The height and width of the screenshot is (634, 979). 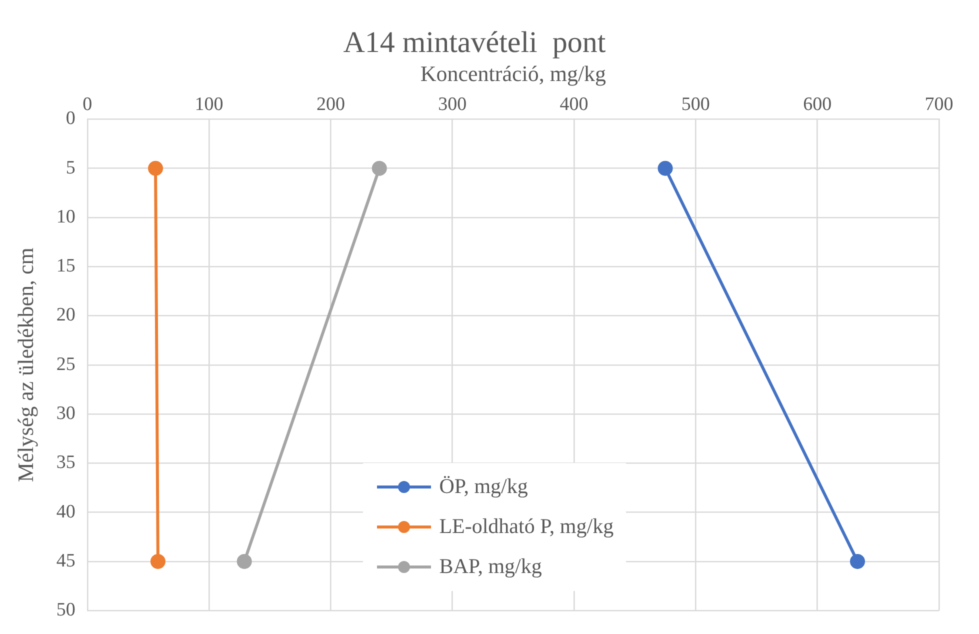 I want to click on x-tick-label: 400, so click(x=574, y=104).